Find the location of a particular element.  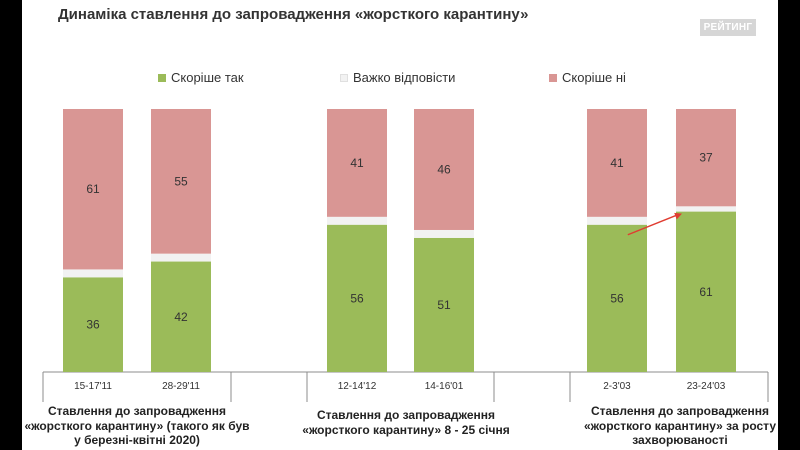

x-tick-label: 23-24'03 is located at coordinates (706, 386).